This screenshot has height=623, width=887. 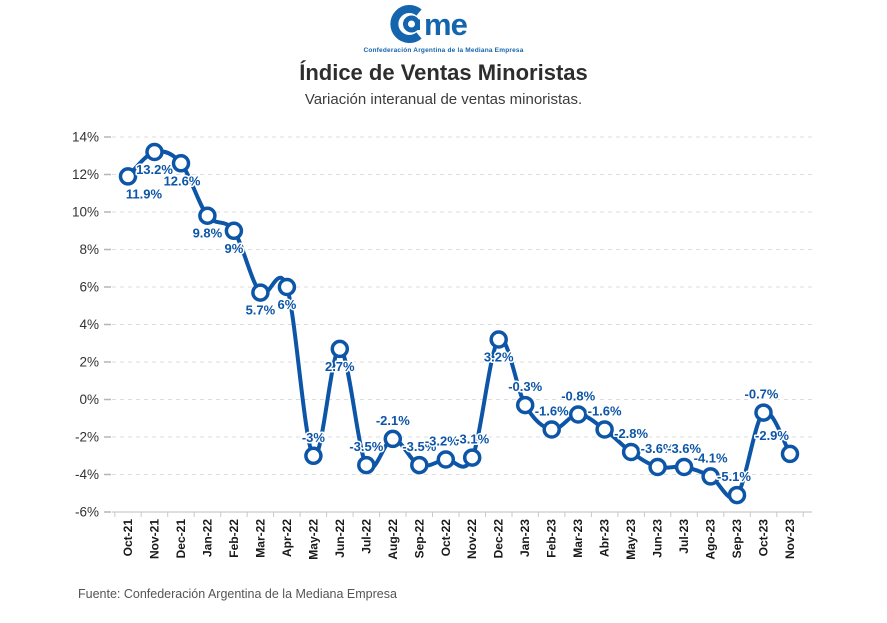 I want to click on y-tick-label: 10%, so click(x=85, y=212).